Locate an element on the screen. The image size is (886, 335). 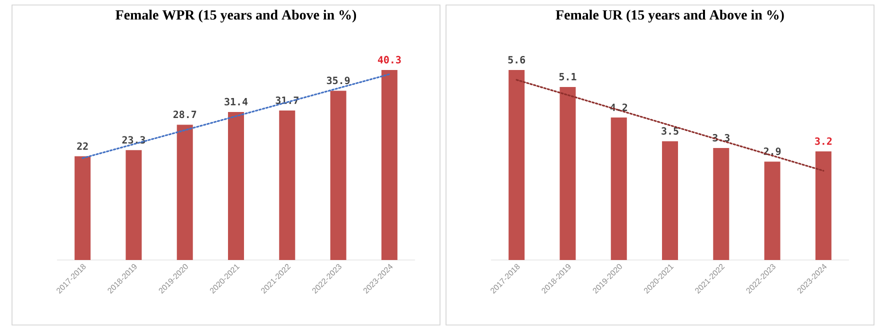
chart-title: Female UR (15 years and Above in %) is located at coordinates (670, 16).